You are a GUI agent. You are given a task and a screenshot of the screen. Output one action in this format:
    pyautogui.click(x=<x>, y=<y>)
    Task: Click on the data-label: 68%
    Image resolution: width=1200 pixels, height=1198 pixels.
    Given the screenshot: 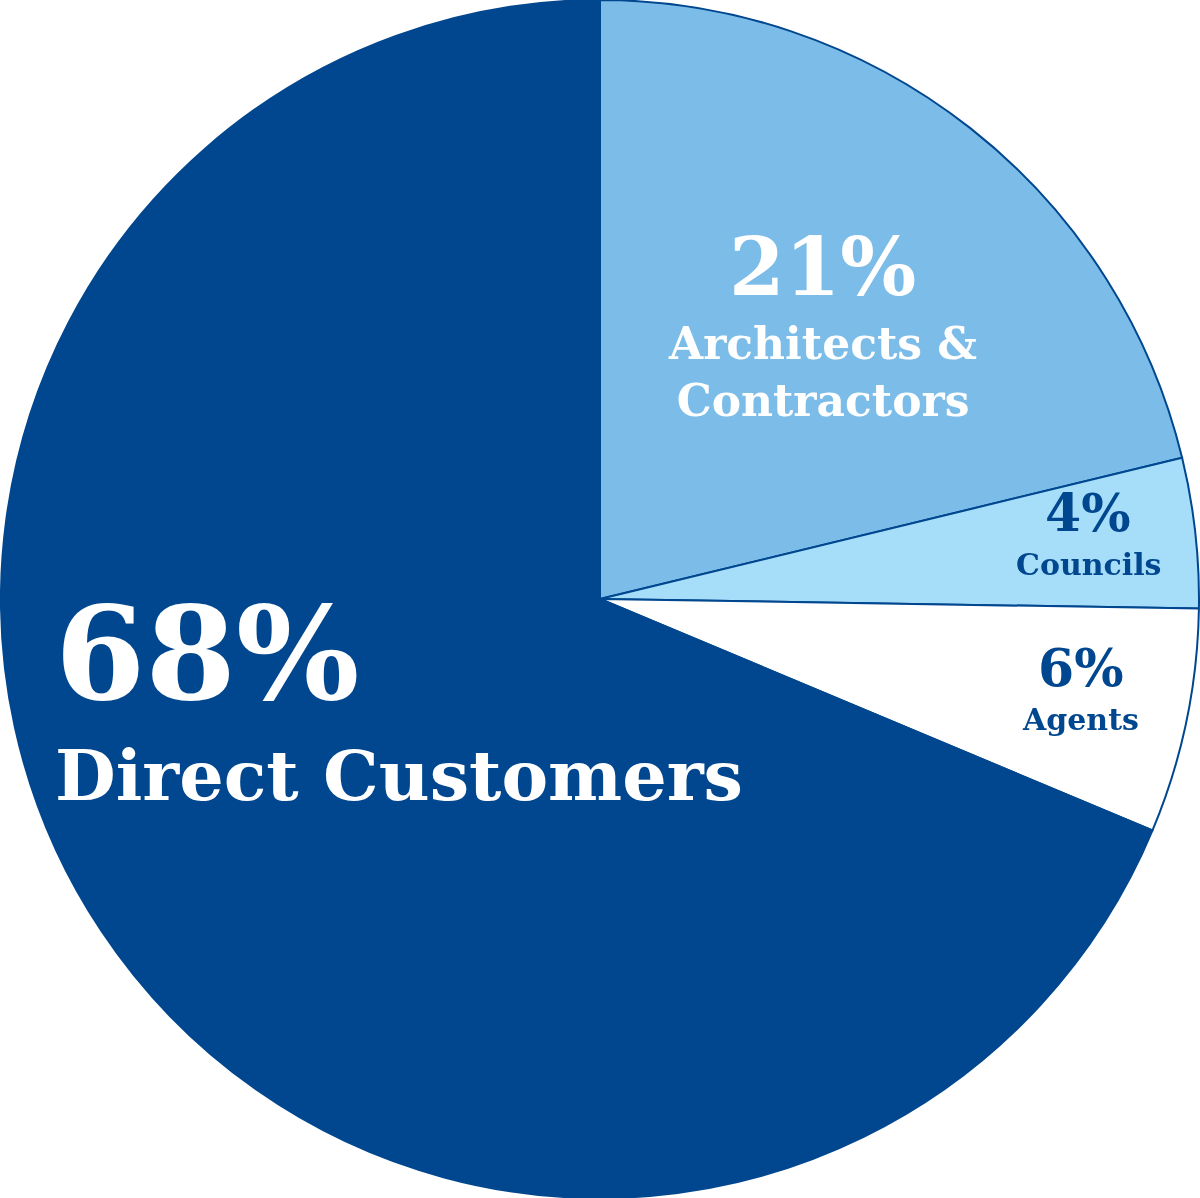 What is the action you would take?
    pyautogui.click(x=207, y=653)
    